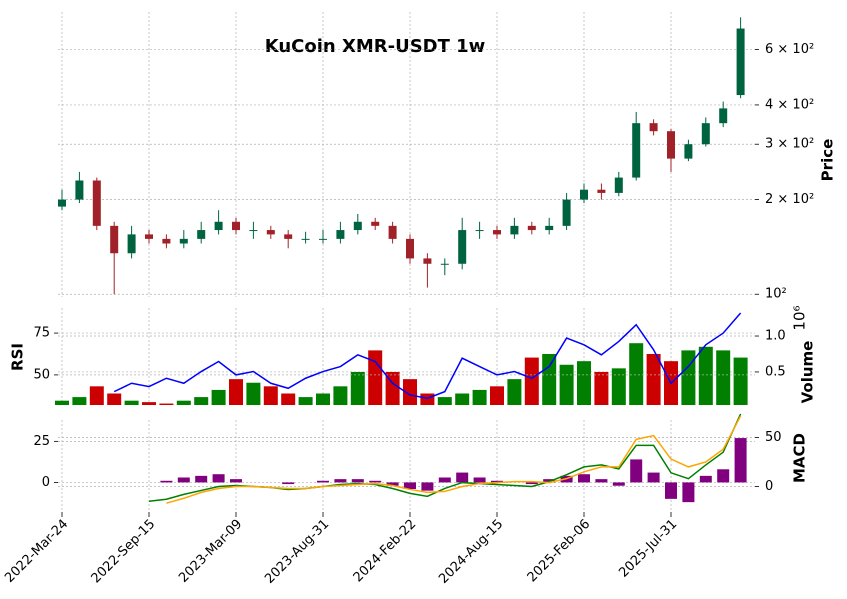  Describe the element at coordinates (454, 459) in the screenshot. I see `signal-line` at that location.